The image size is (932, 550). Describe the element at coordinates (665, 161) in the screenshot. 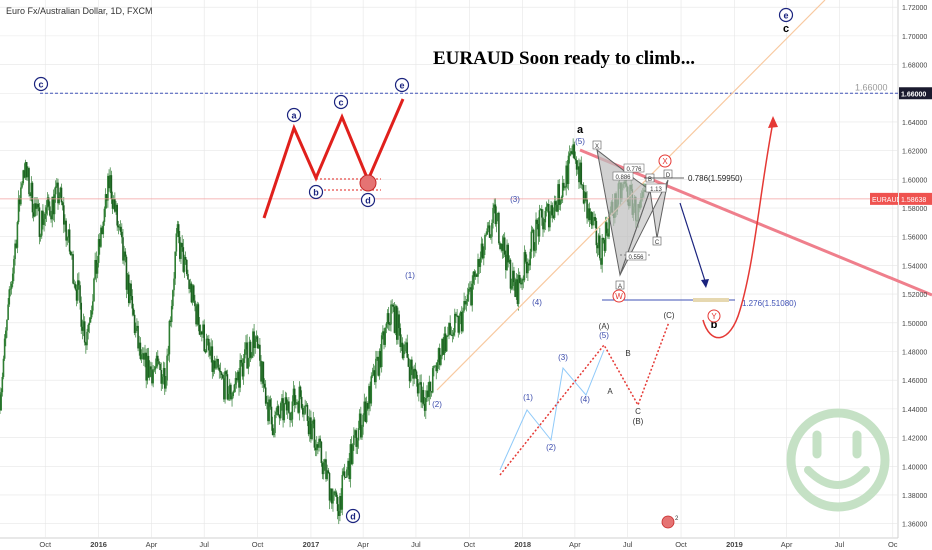

I see `red-circle-label: X` at that location.